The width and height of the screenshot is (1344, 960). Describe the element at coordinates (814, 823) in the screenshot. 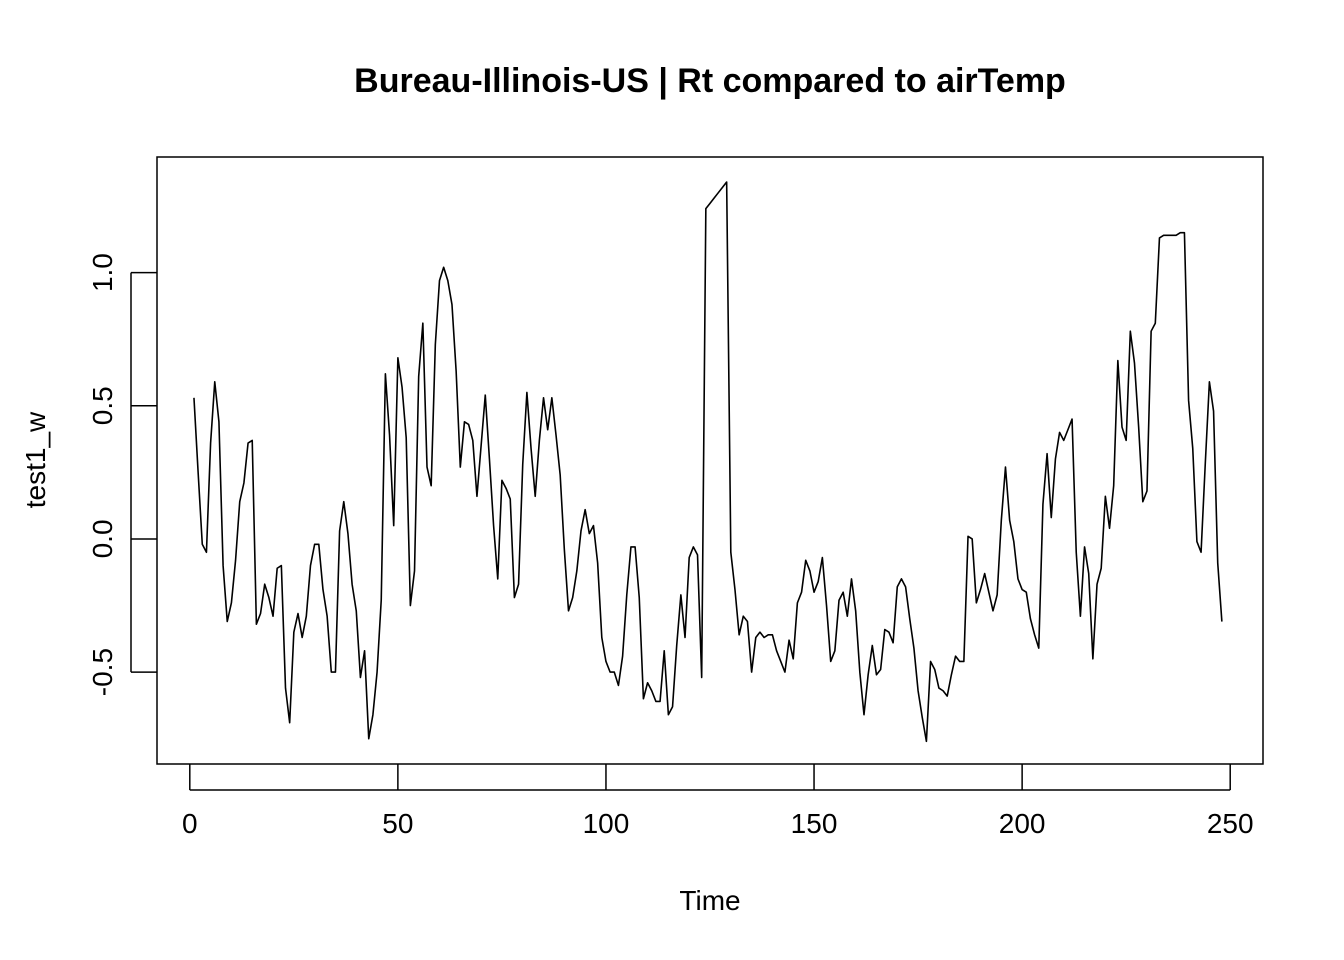

I see `x-tick-label: 150` at that location.